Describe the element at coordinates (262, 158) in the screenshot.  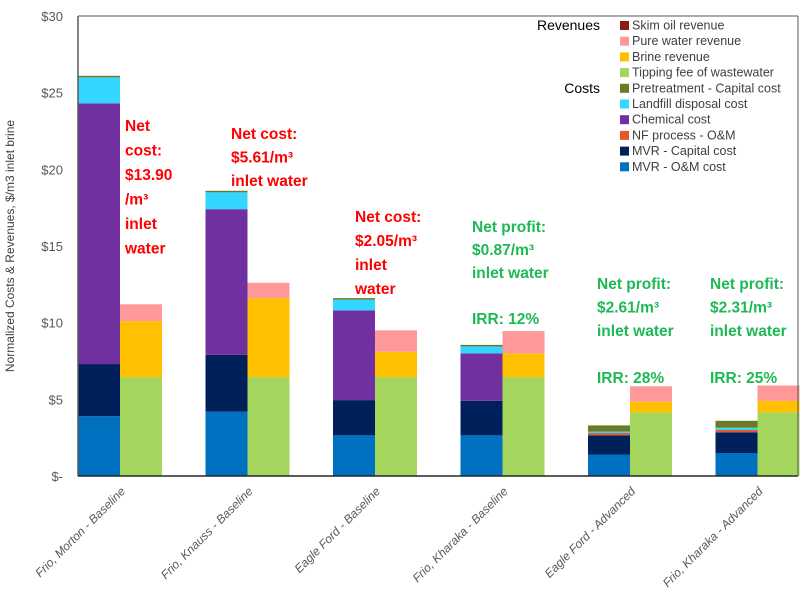
I see `annotation-line: $5.61/m³` at that location.